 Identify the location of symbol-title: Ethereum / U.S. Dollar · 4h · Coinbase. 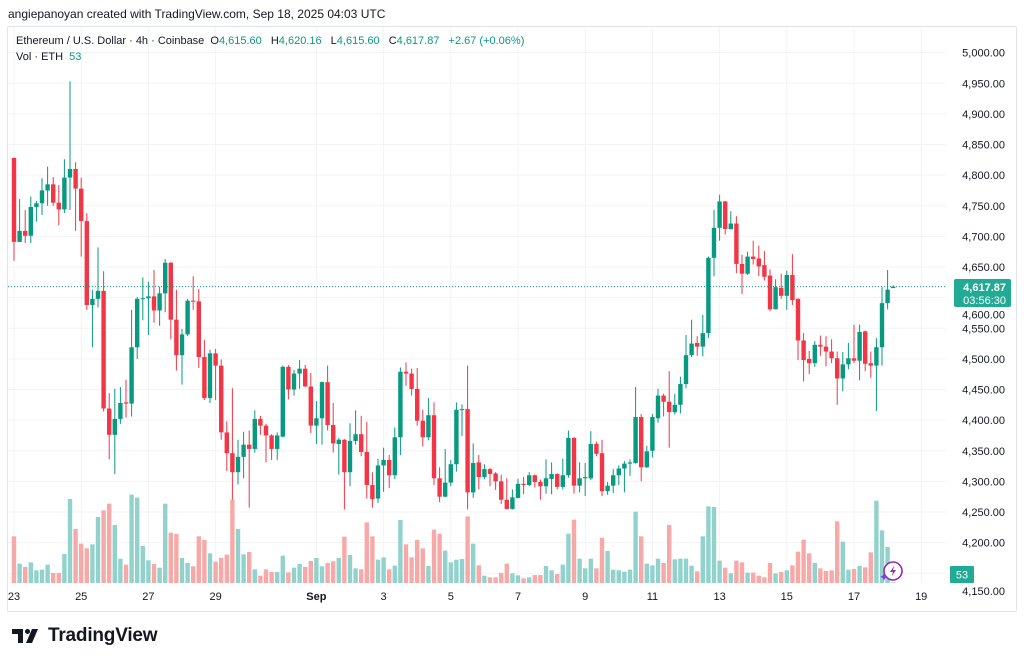
(110, 41).